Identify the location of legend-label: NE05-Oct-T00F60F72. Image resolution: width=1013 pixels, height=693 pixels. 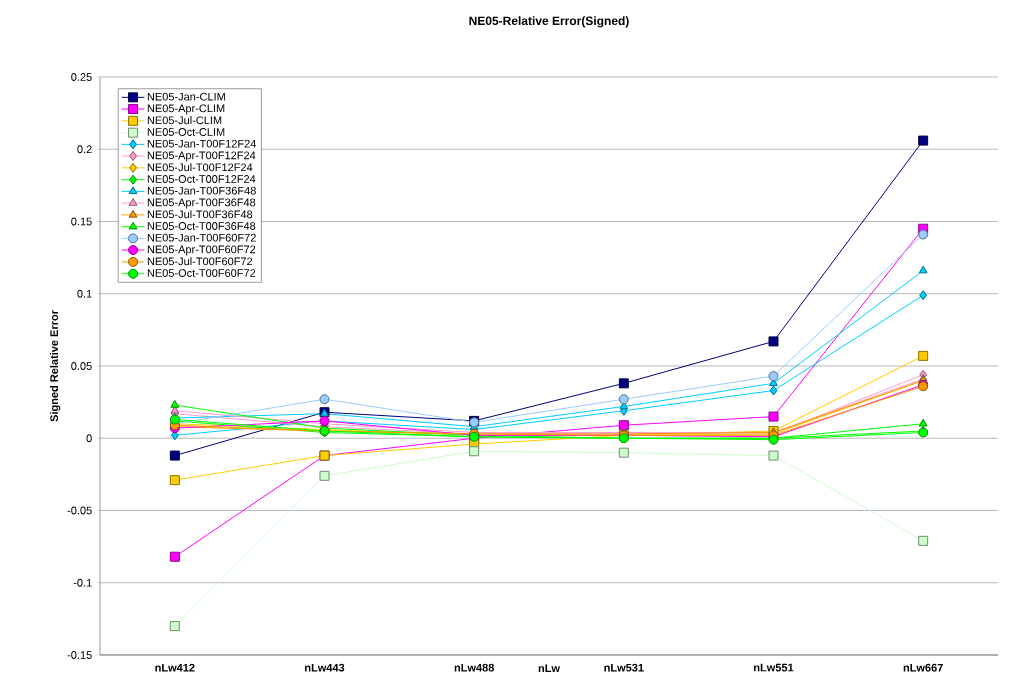
(201, 273).